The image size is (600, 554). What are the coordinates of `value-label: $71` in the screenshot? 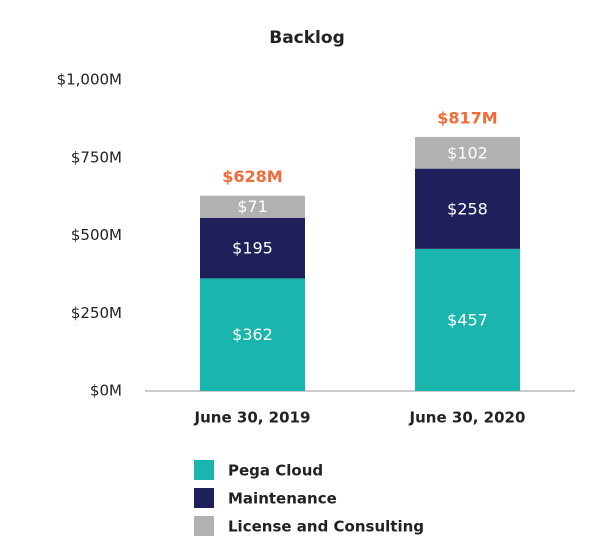 It's located at (252, 206).